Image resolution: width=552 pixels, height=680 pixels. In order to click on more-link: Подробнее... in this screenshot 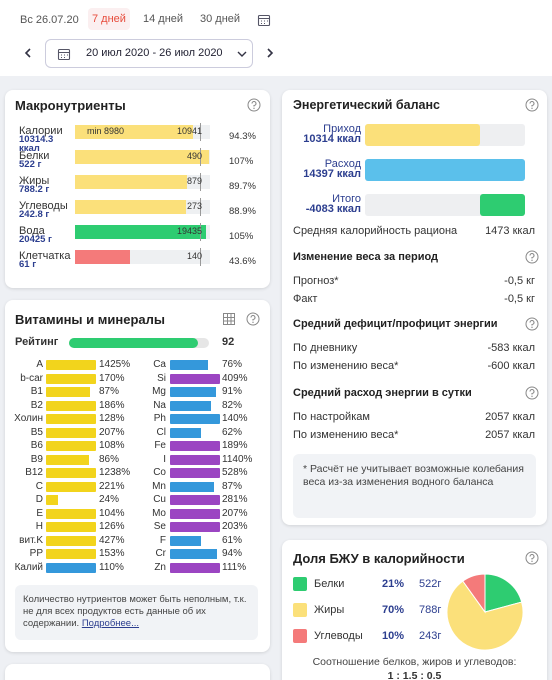, I will do `click(110, 623)`.